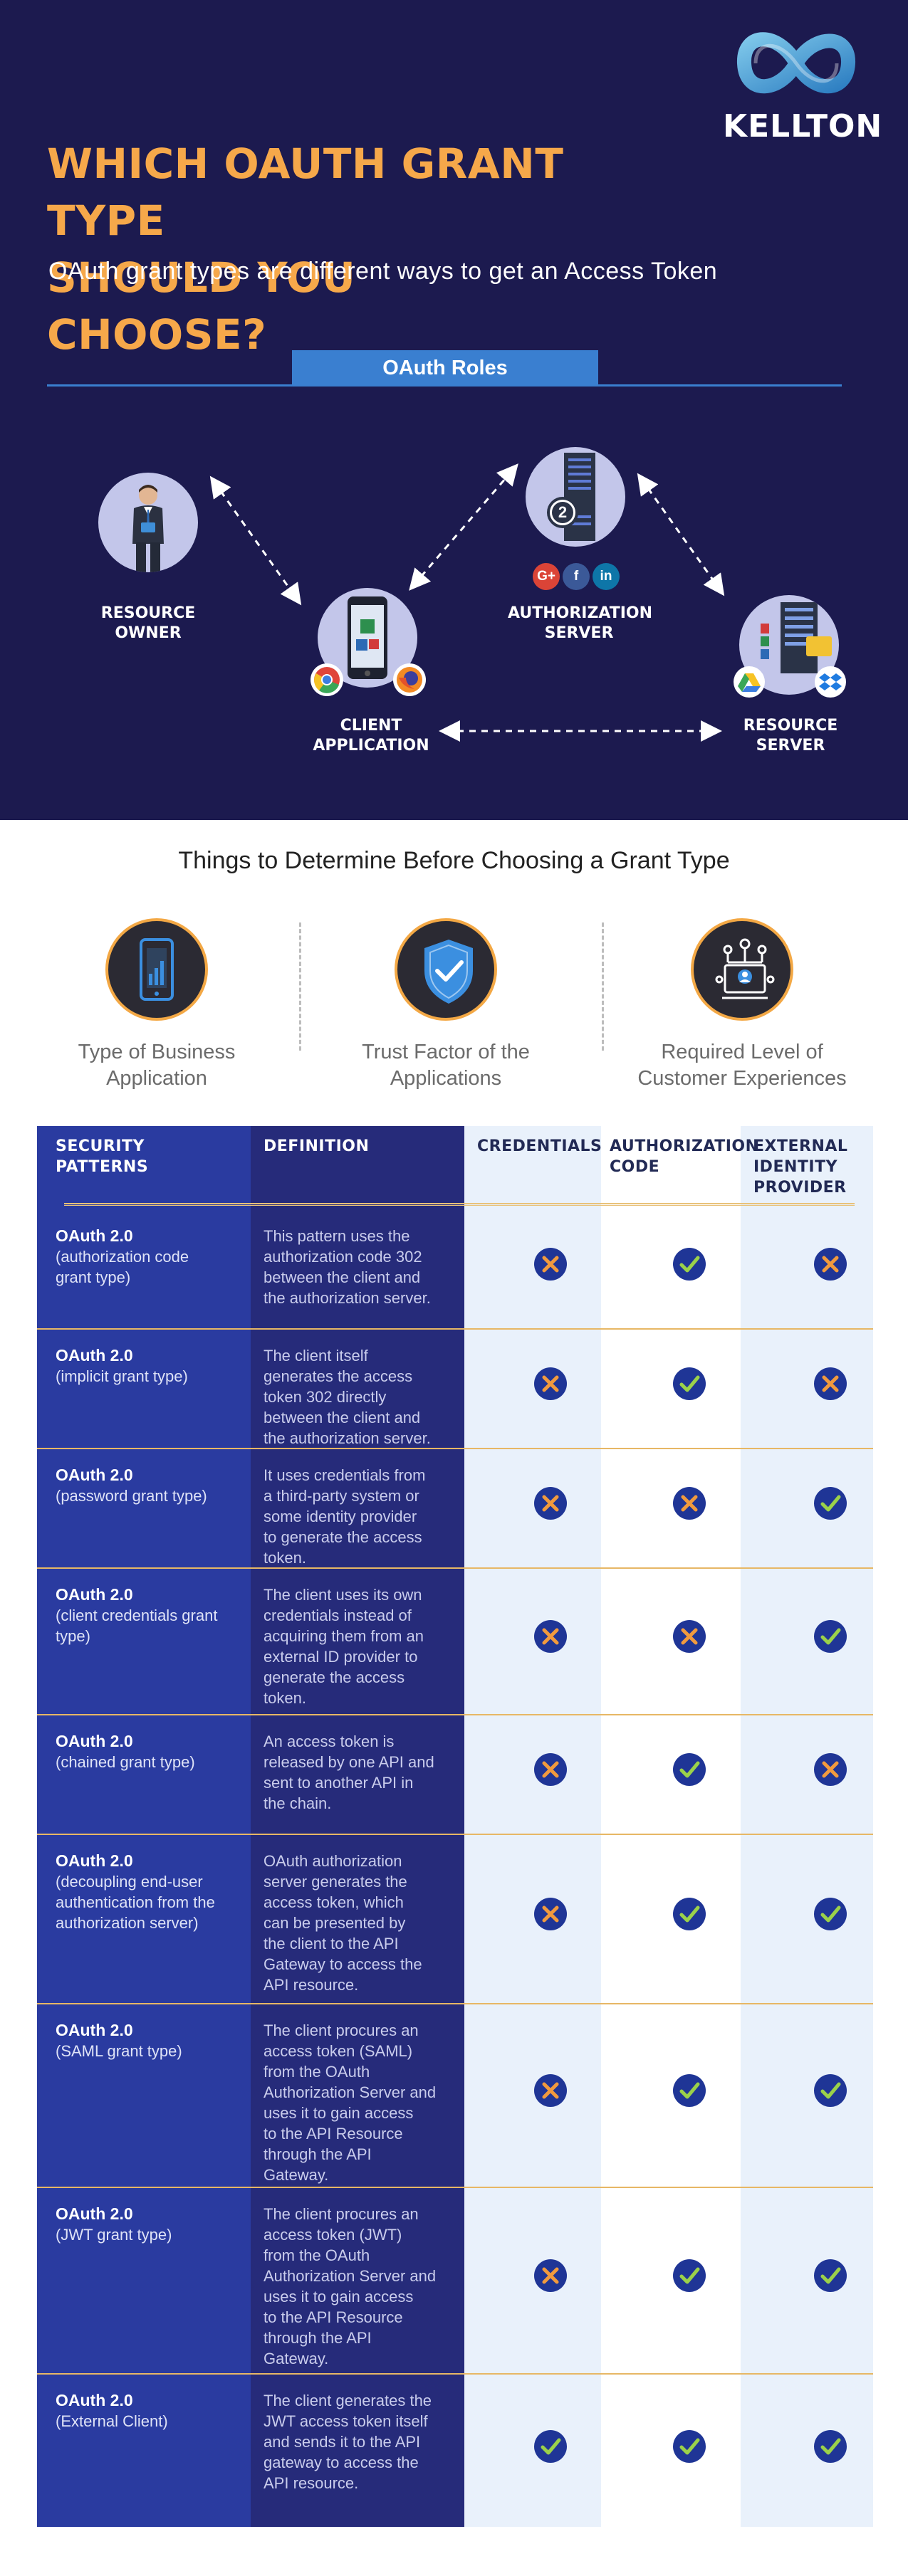  What do you see at coordinates (331, 1943) in the screenshot?
I see `definition-line: the client to the API` at bounding box center [331, 1943].